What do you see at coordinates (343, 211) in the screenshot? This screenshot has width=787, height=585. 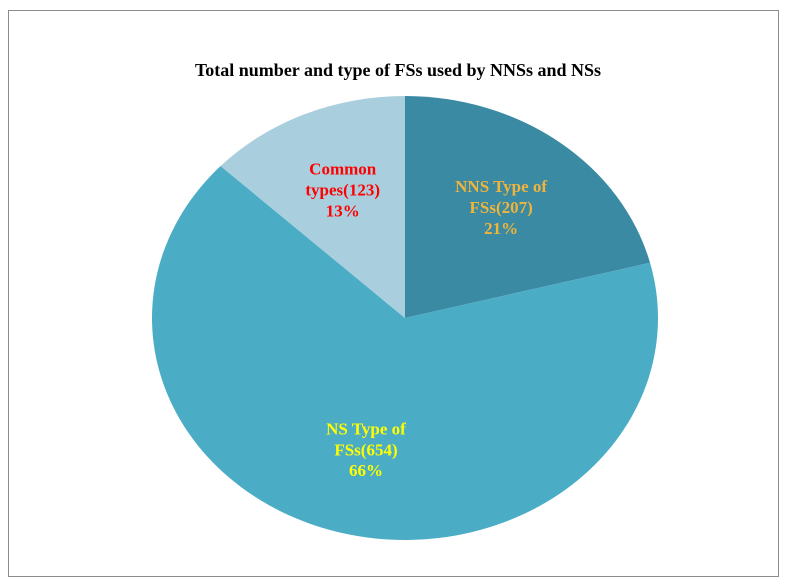 I see `slice-value-label: 13%` at bounding box center [343, 211].